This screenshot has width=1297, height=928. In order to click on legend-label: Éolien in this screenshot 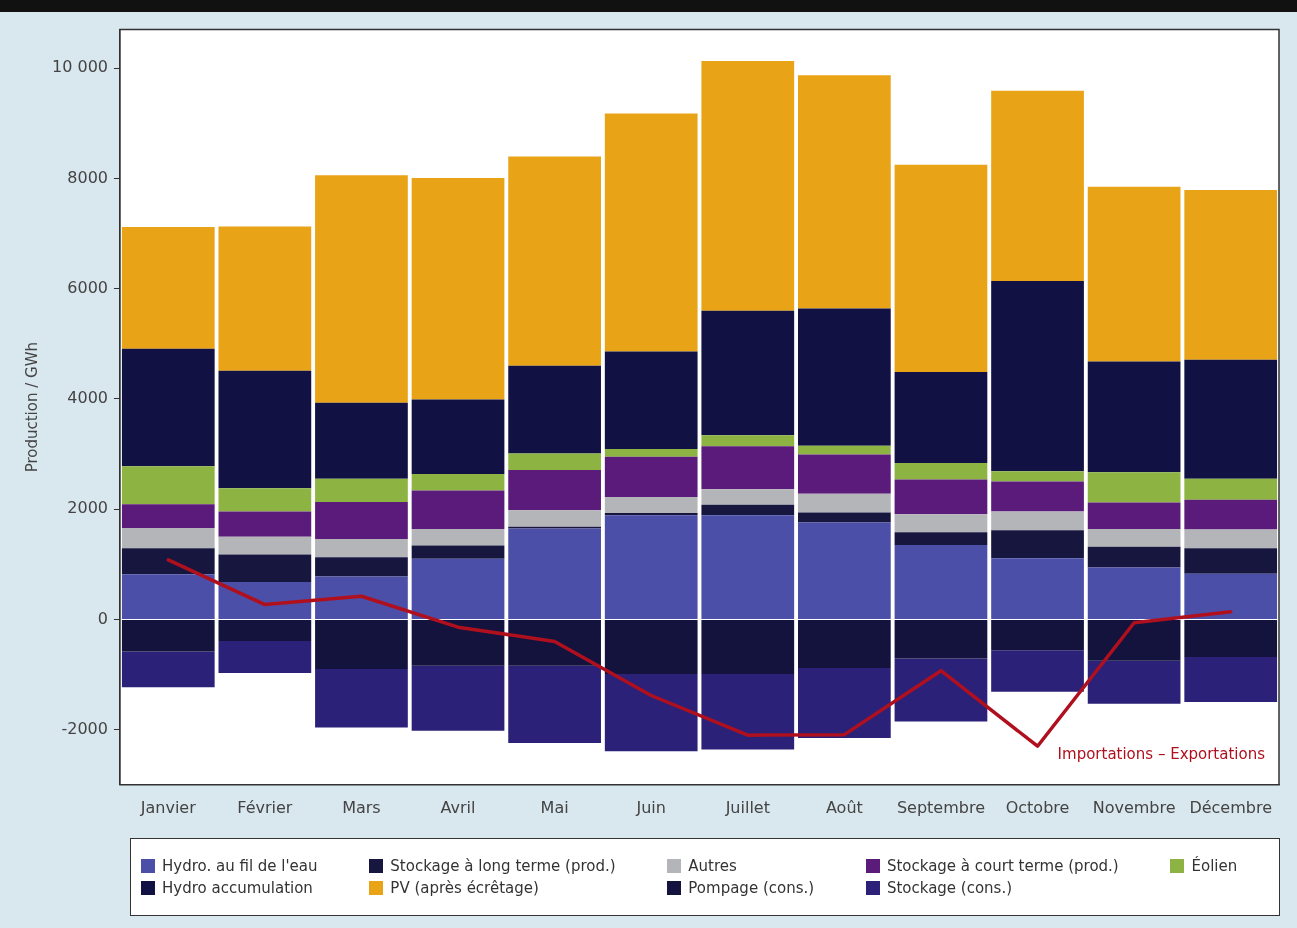, I will do `click(1214, 866)`.